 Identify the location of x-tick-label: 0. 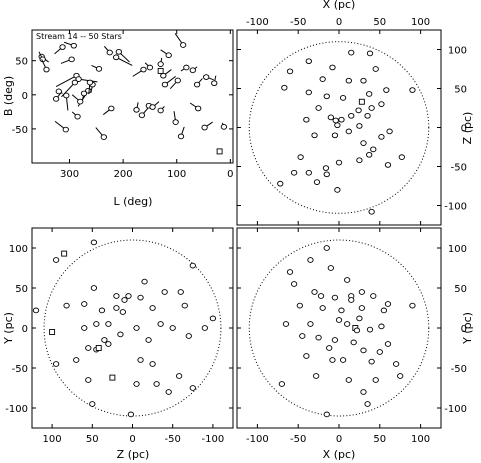
(339, 22).